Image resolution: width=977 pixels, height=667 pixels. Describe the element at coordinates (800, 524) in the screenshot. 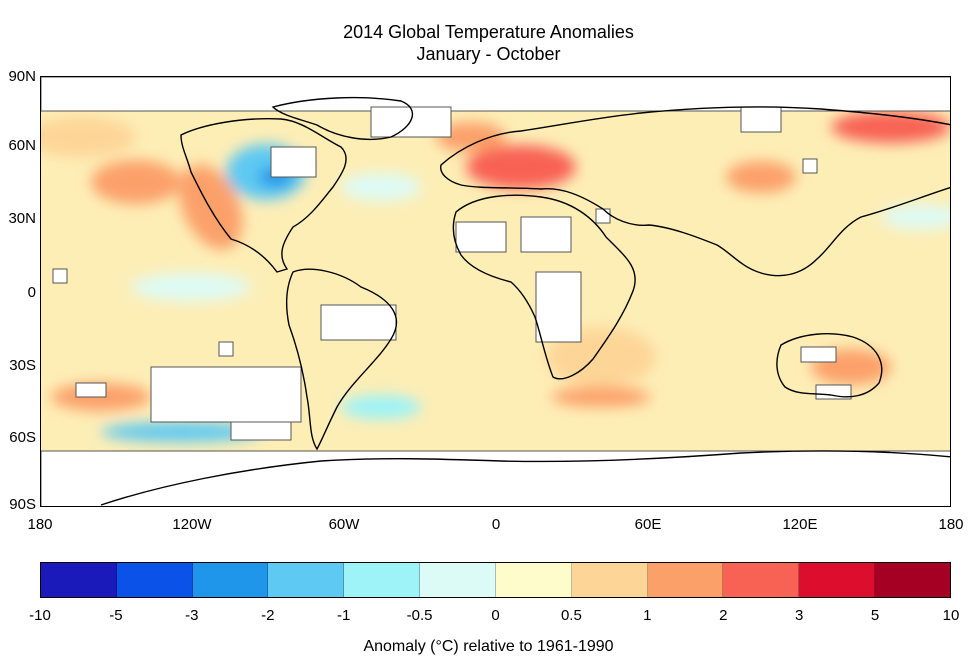

I see `lon-label-120e: 120E` at that location.